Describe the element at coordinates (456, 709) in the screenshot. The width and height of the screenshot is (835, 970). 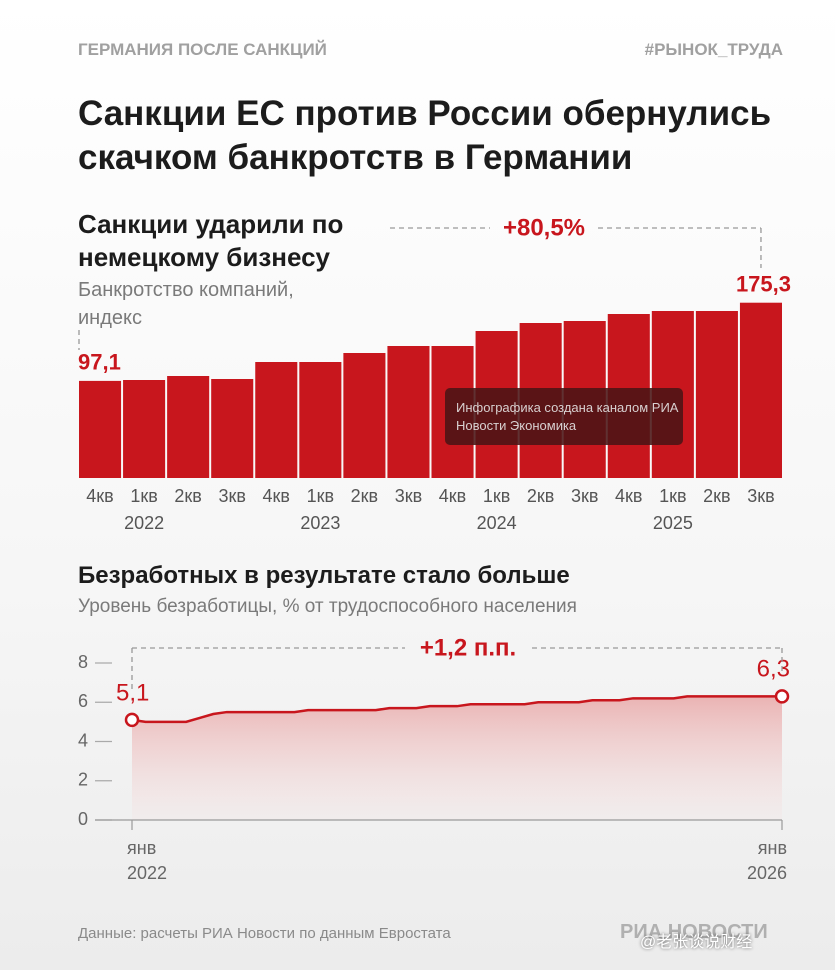
I see `line` at that location.